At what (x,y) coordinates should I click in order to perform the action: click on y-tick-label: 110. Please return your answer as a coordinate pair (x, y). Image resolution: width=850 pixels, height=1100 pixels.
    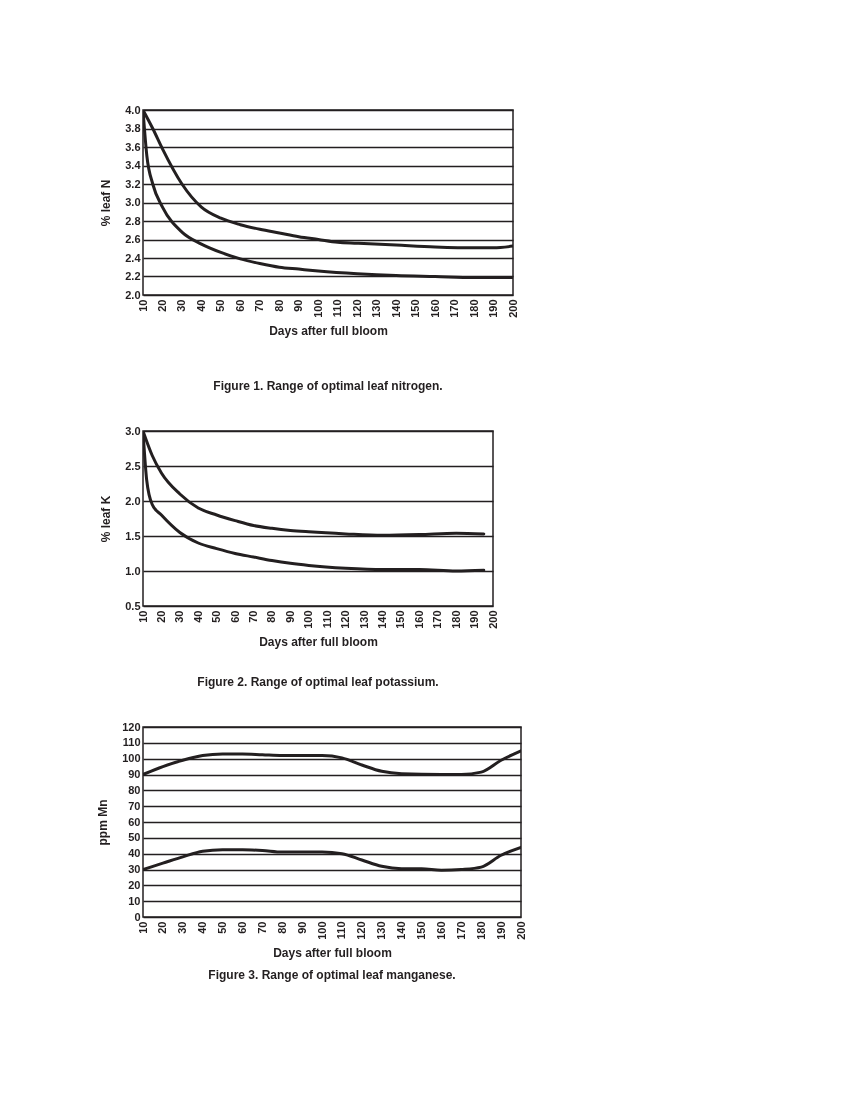
    Looking at the image, I should click on (131, 742).